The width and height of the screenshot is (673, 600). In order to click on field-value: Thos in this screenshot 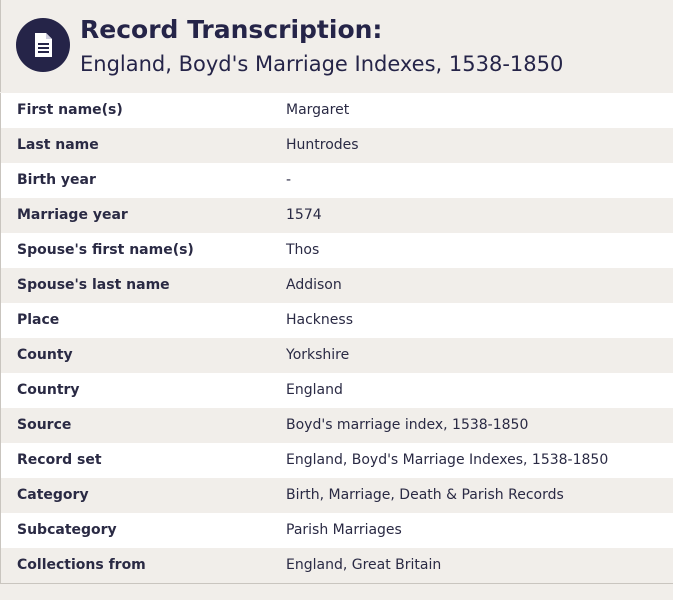, I will do `click(303, 250)`.